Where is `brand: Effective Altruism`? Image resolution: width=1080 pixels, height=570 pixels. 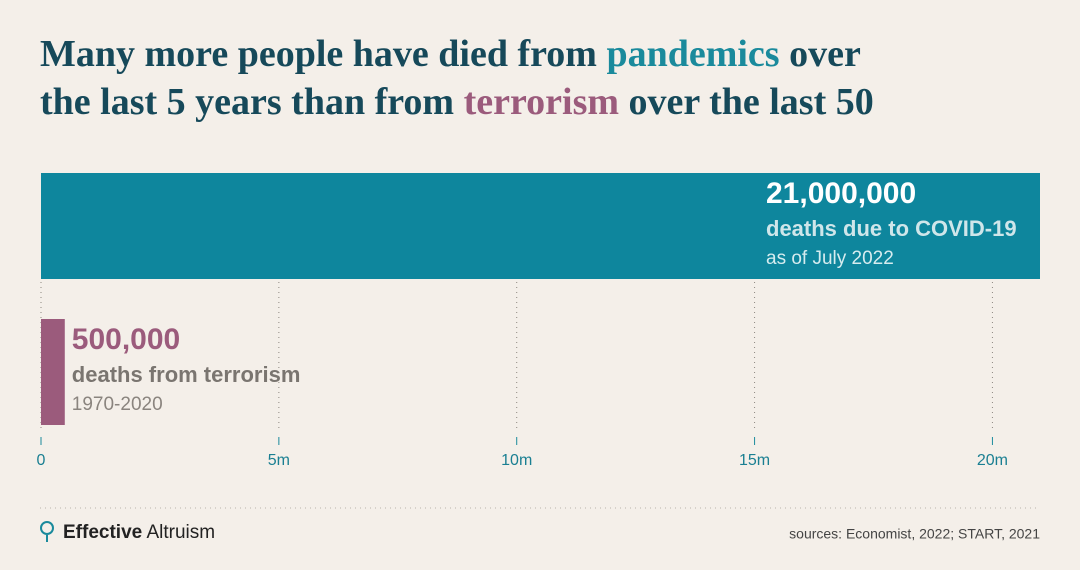
brand: Effective Altruism is located at coordinates (139, 532).